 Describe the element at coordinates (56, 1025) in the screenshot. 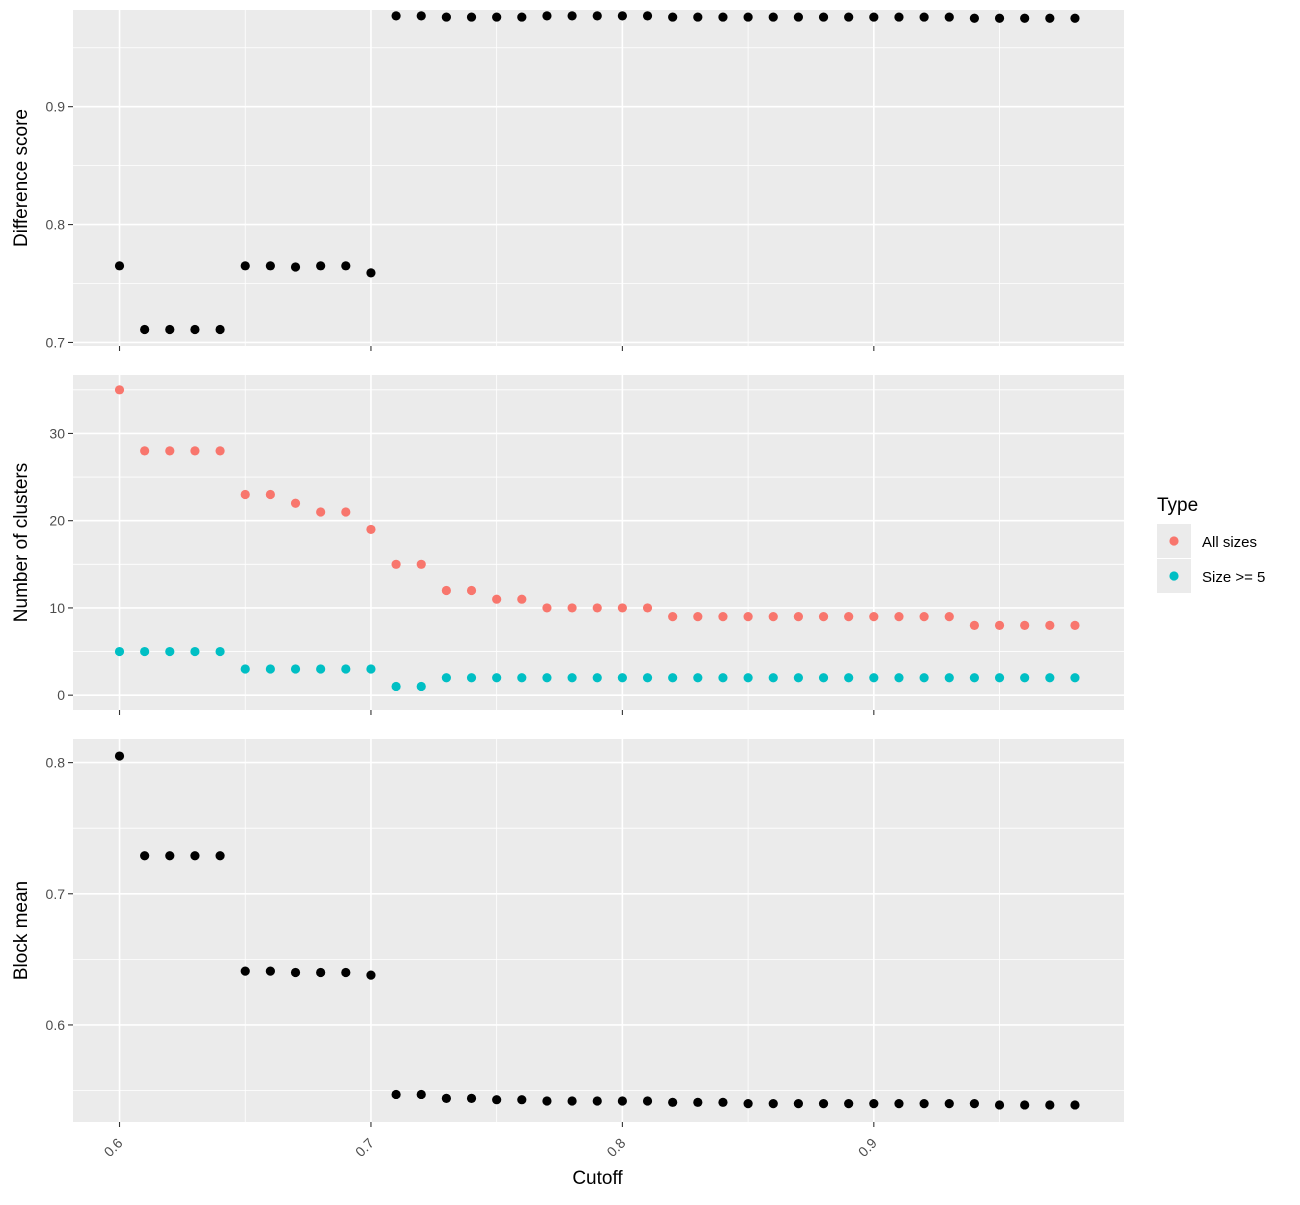

I see `y-tick-label: 0.6` at that location.